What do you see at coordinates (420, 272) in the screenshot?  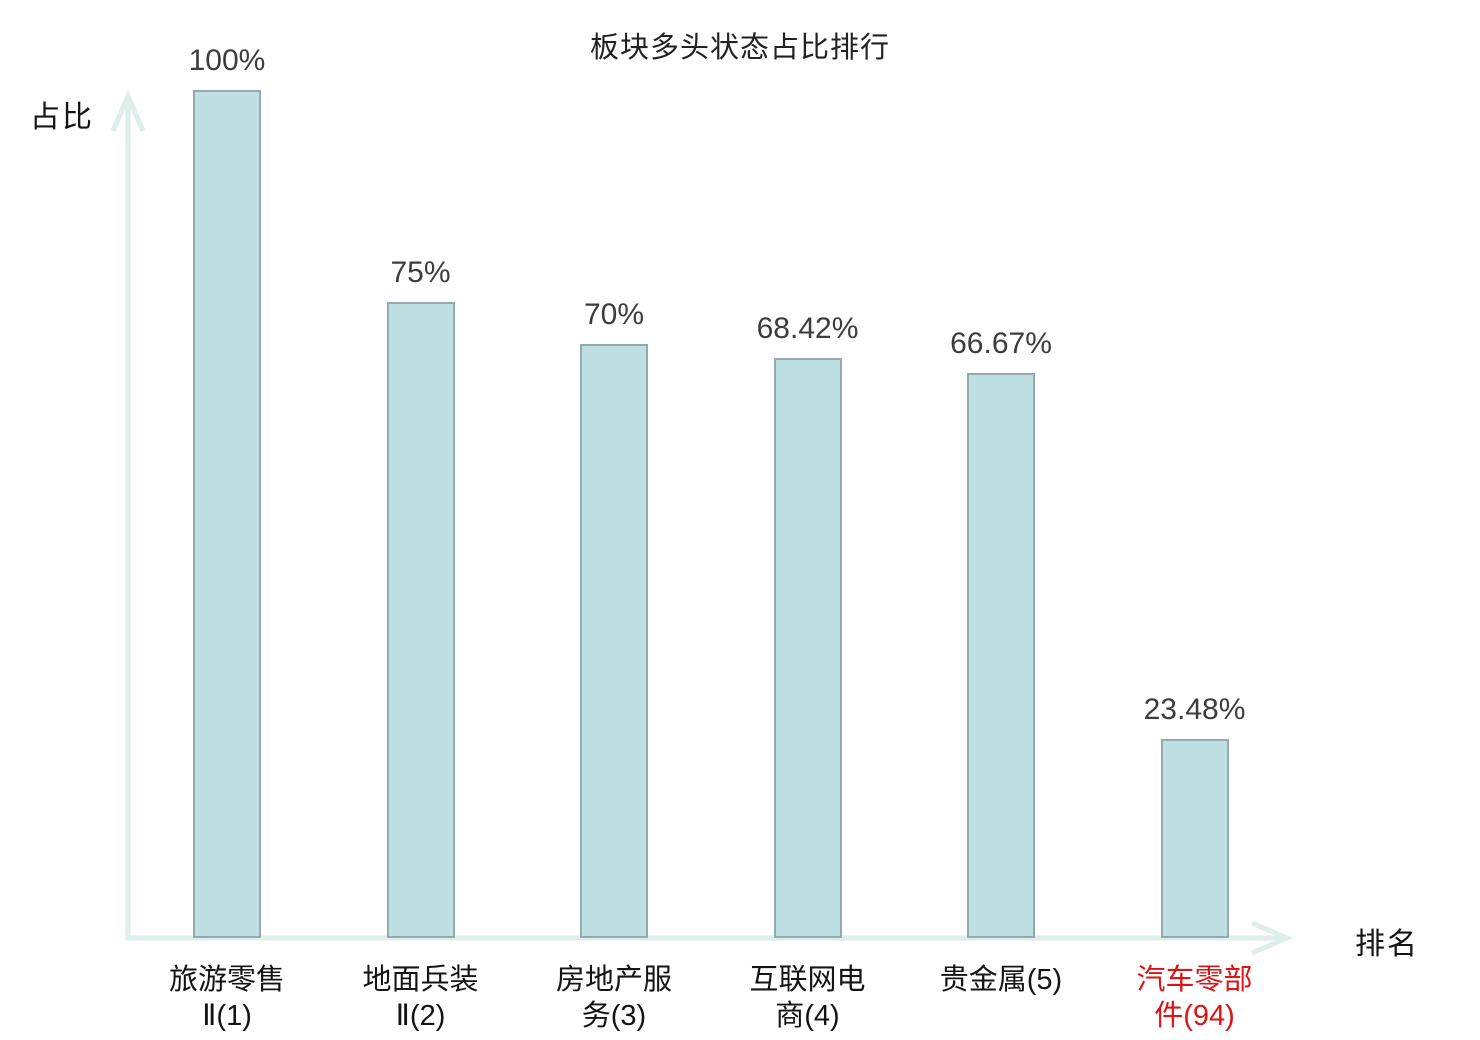 I see `bar-value-label: 75%` at bounding box center [420, 272].